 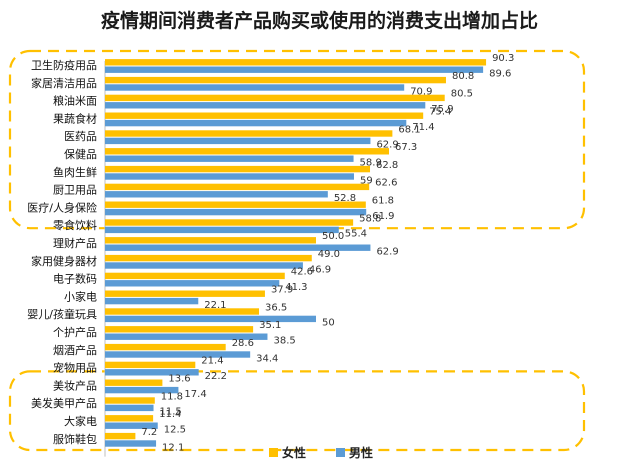 What do you see at coordinates (75, 279) in the screenshot?
I see `category-label: 电子数码` at bounding box center [75, 279].